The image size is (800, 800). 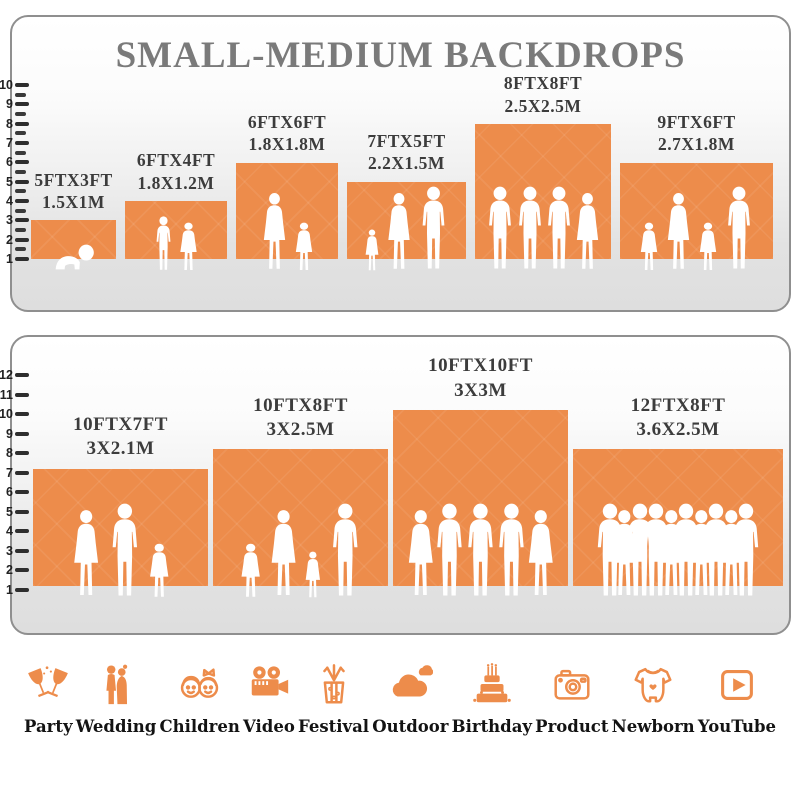 I want to click on size-m: 3X2.1M, so click(x=120, y=449).